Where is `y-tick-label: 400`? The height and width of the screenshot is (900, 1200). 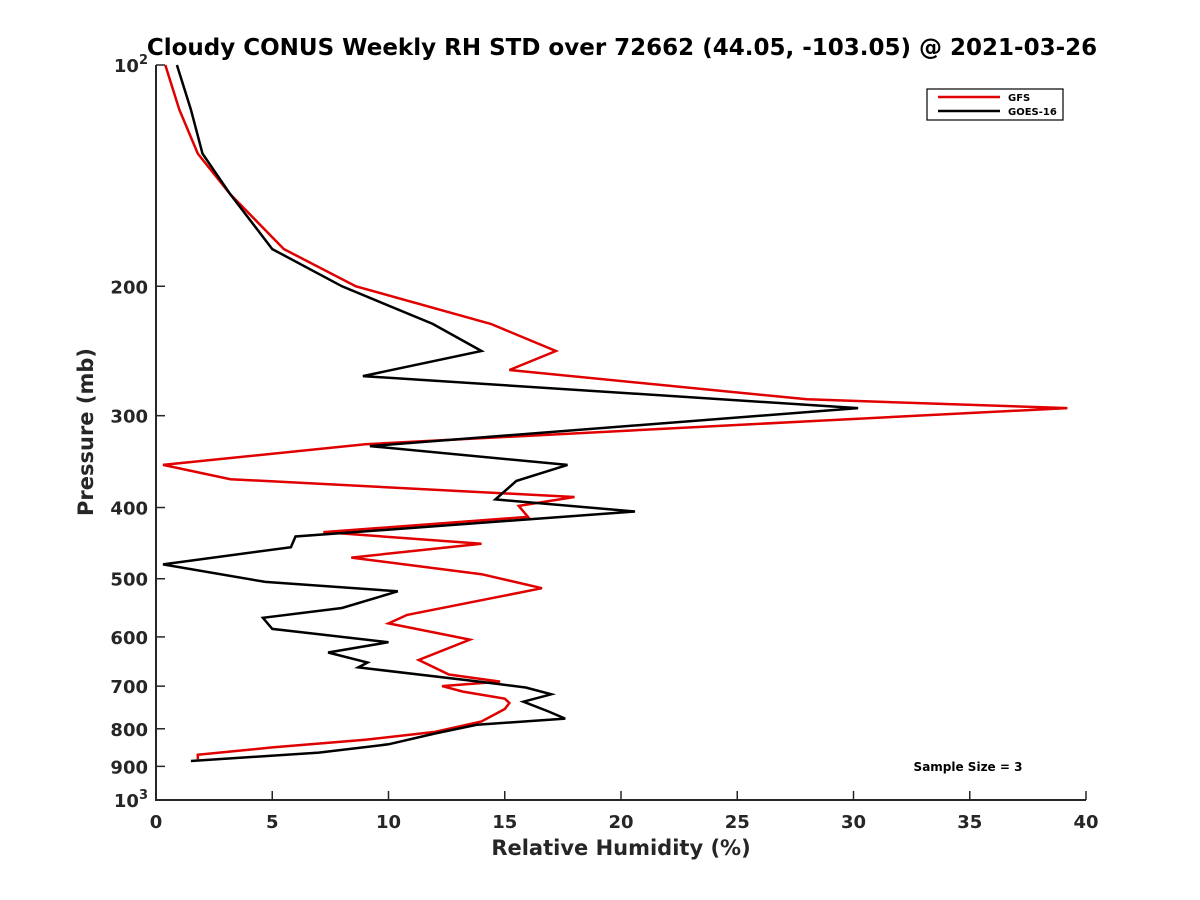 y-tick-label: 400 is located at coordinates (129, 509).